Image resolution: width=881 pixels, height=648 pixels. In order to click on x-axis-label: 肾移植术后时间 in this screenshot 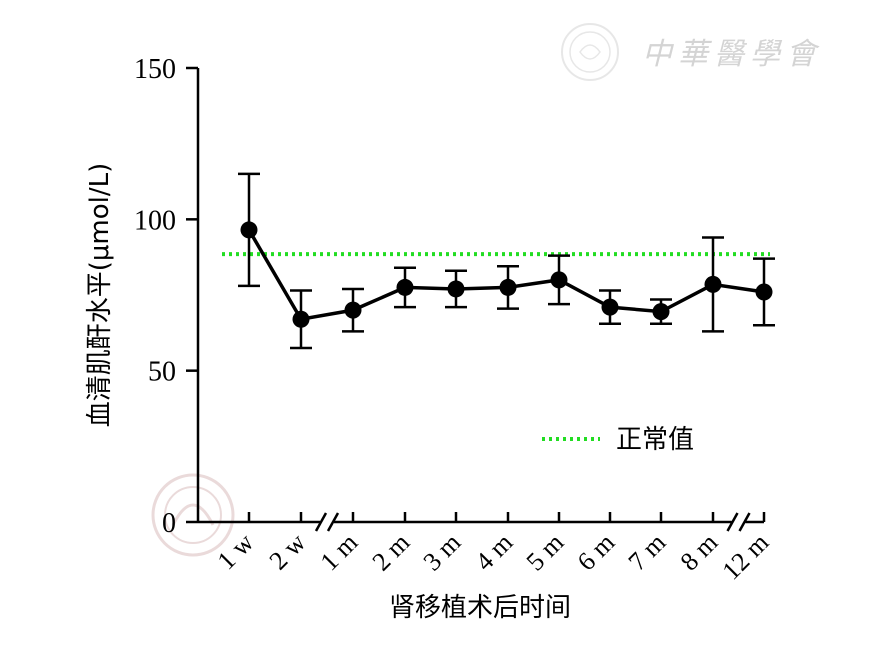, I will do `click(480, 608)`.